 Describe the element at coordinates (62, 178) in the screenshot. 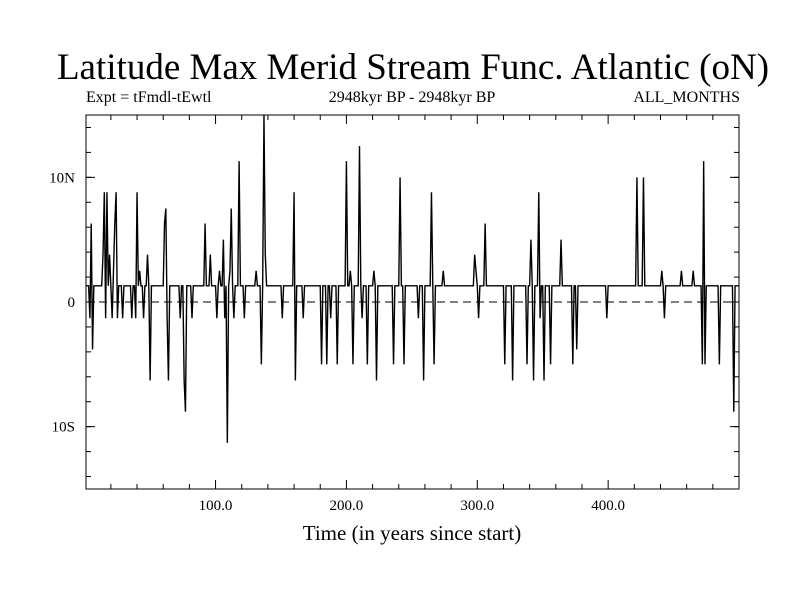

I see `y-tick-label: 10N` at that location.